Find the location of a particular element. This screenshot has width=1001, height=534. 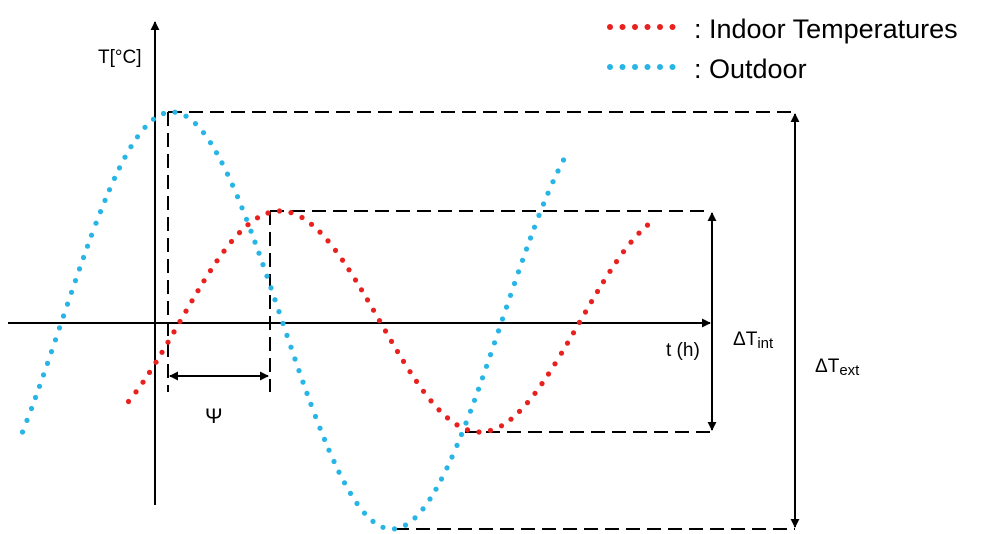

delta-int-base: ΔT is located at coordinates (745, 339).